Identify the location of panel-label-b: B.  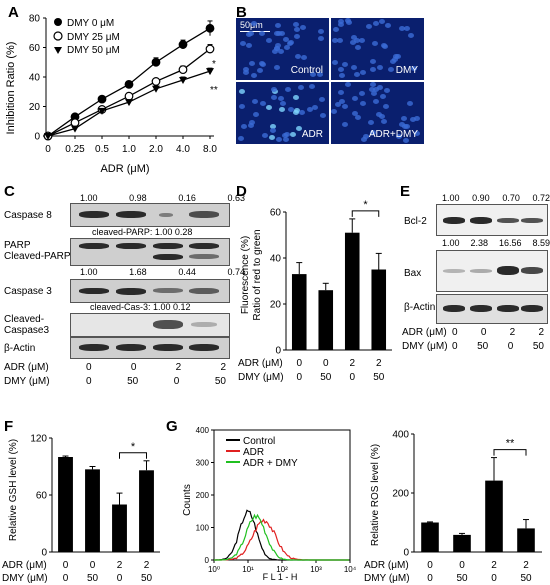
(241, 12).